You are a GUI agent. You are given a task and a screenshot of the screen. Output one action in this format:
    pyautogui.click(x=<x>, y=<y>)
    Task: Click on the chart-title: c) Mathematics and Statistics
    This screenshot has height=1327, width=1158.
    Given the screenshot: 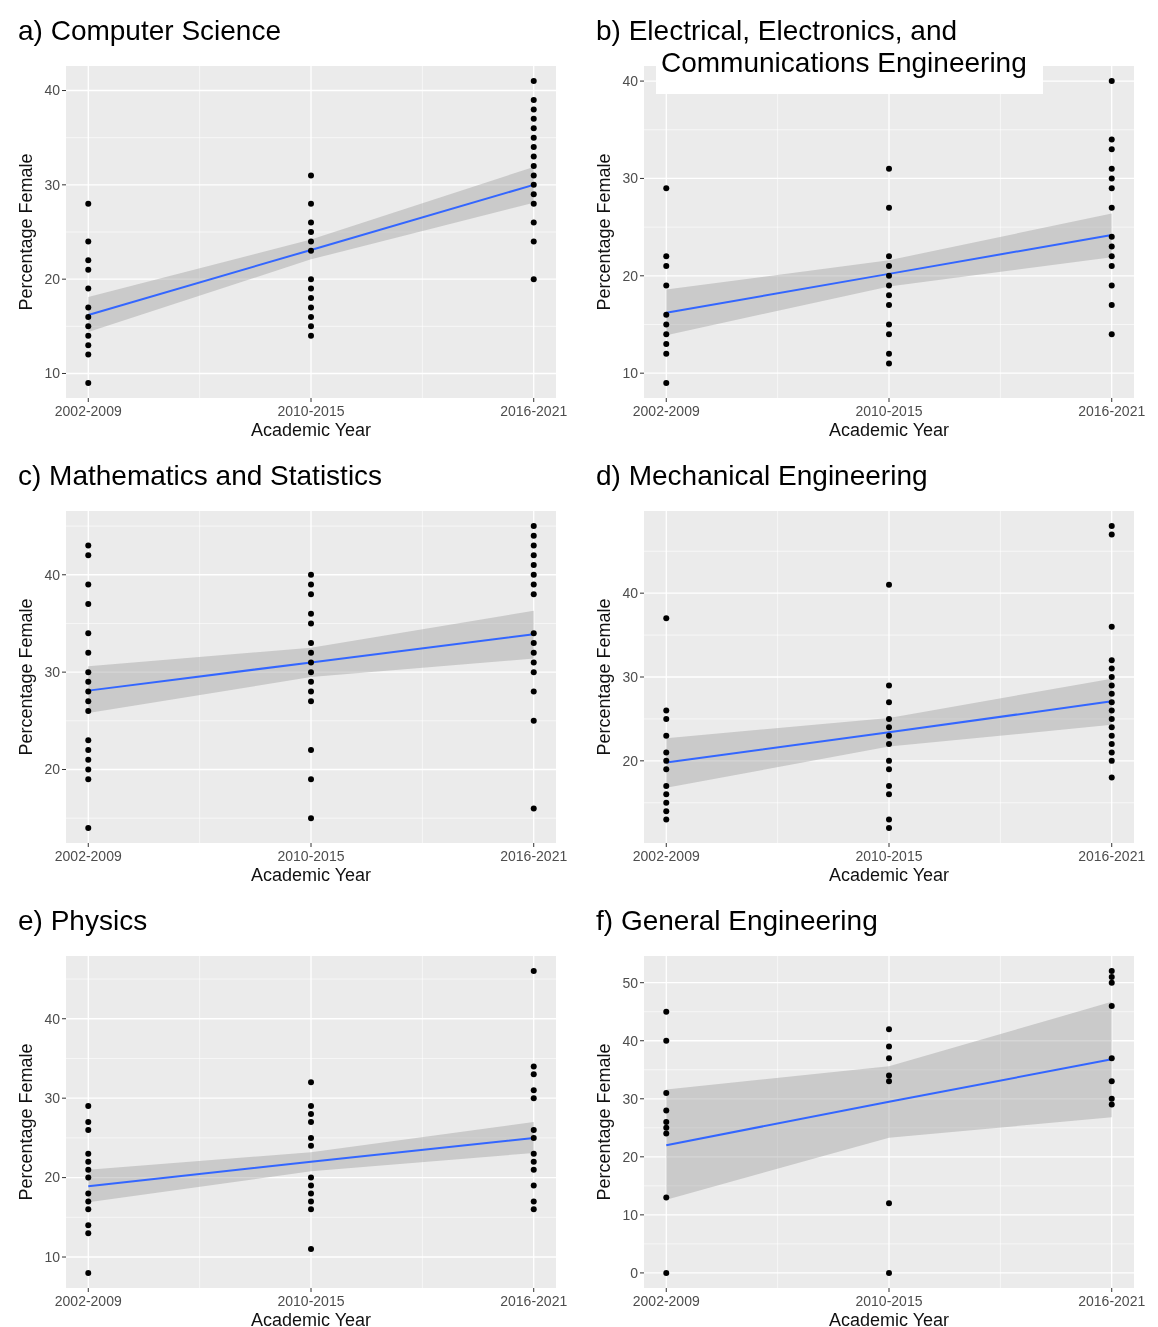 What is the action you would take?
    pyautogui.click(x=200, y=475)
    